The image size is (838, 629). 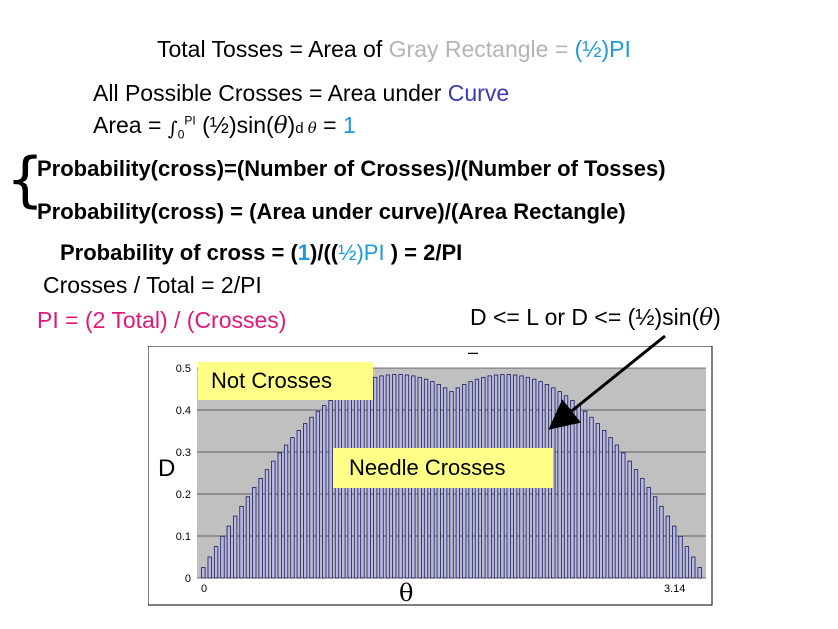 I want to click on prob-result-a: Probability of cross = (, so click(x=179, y=252).